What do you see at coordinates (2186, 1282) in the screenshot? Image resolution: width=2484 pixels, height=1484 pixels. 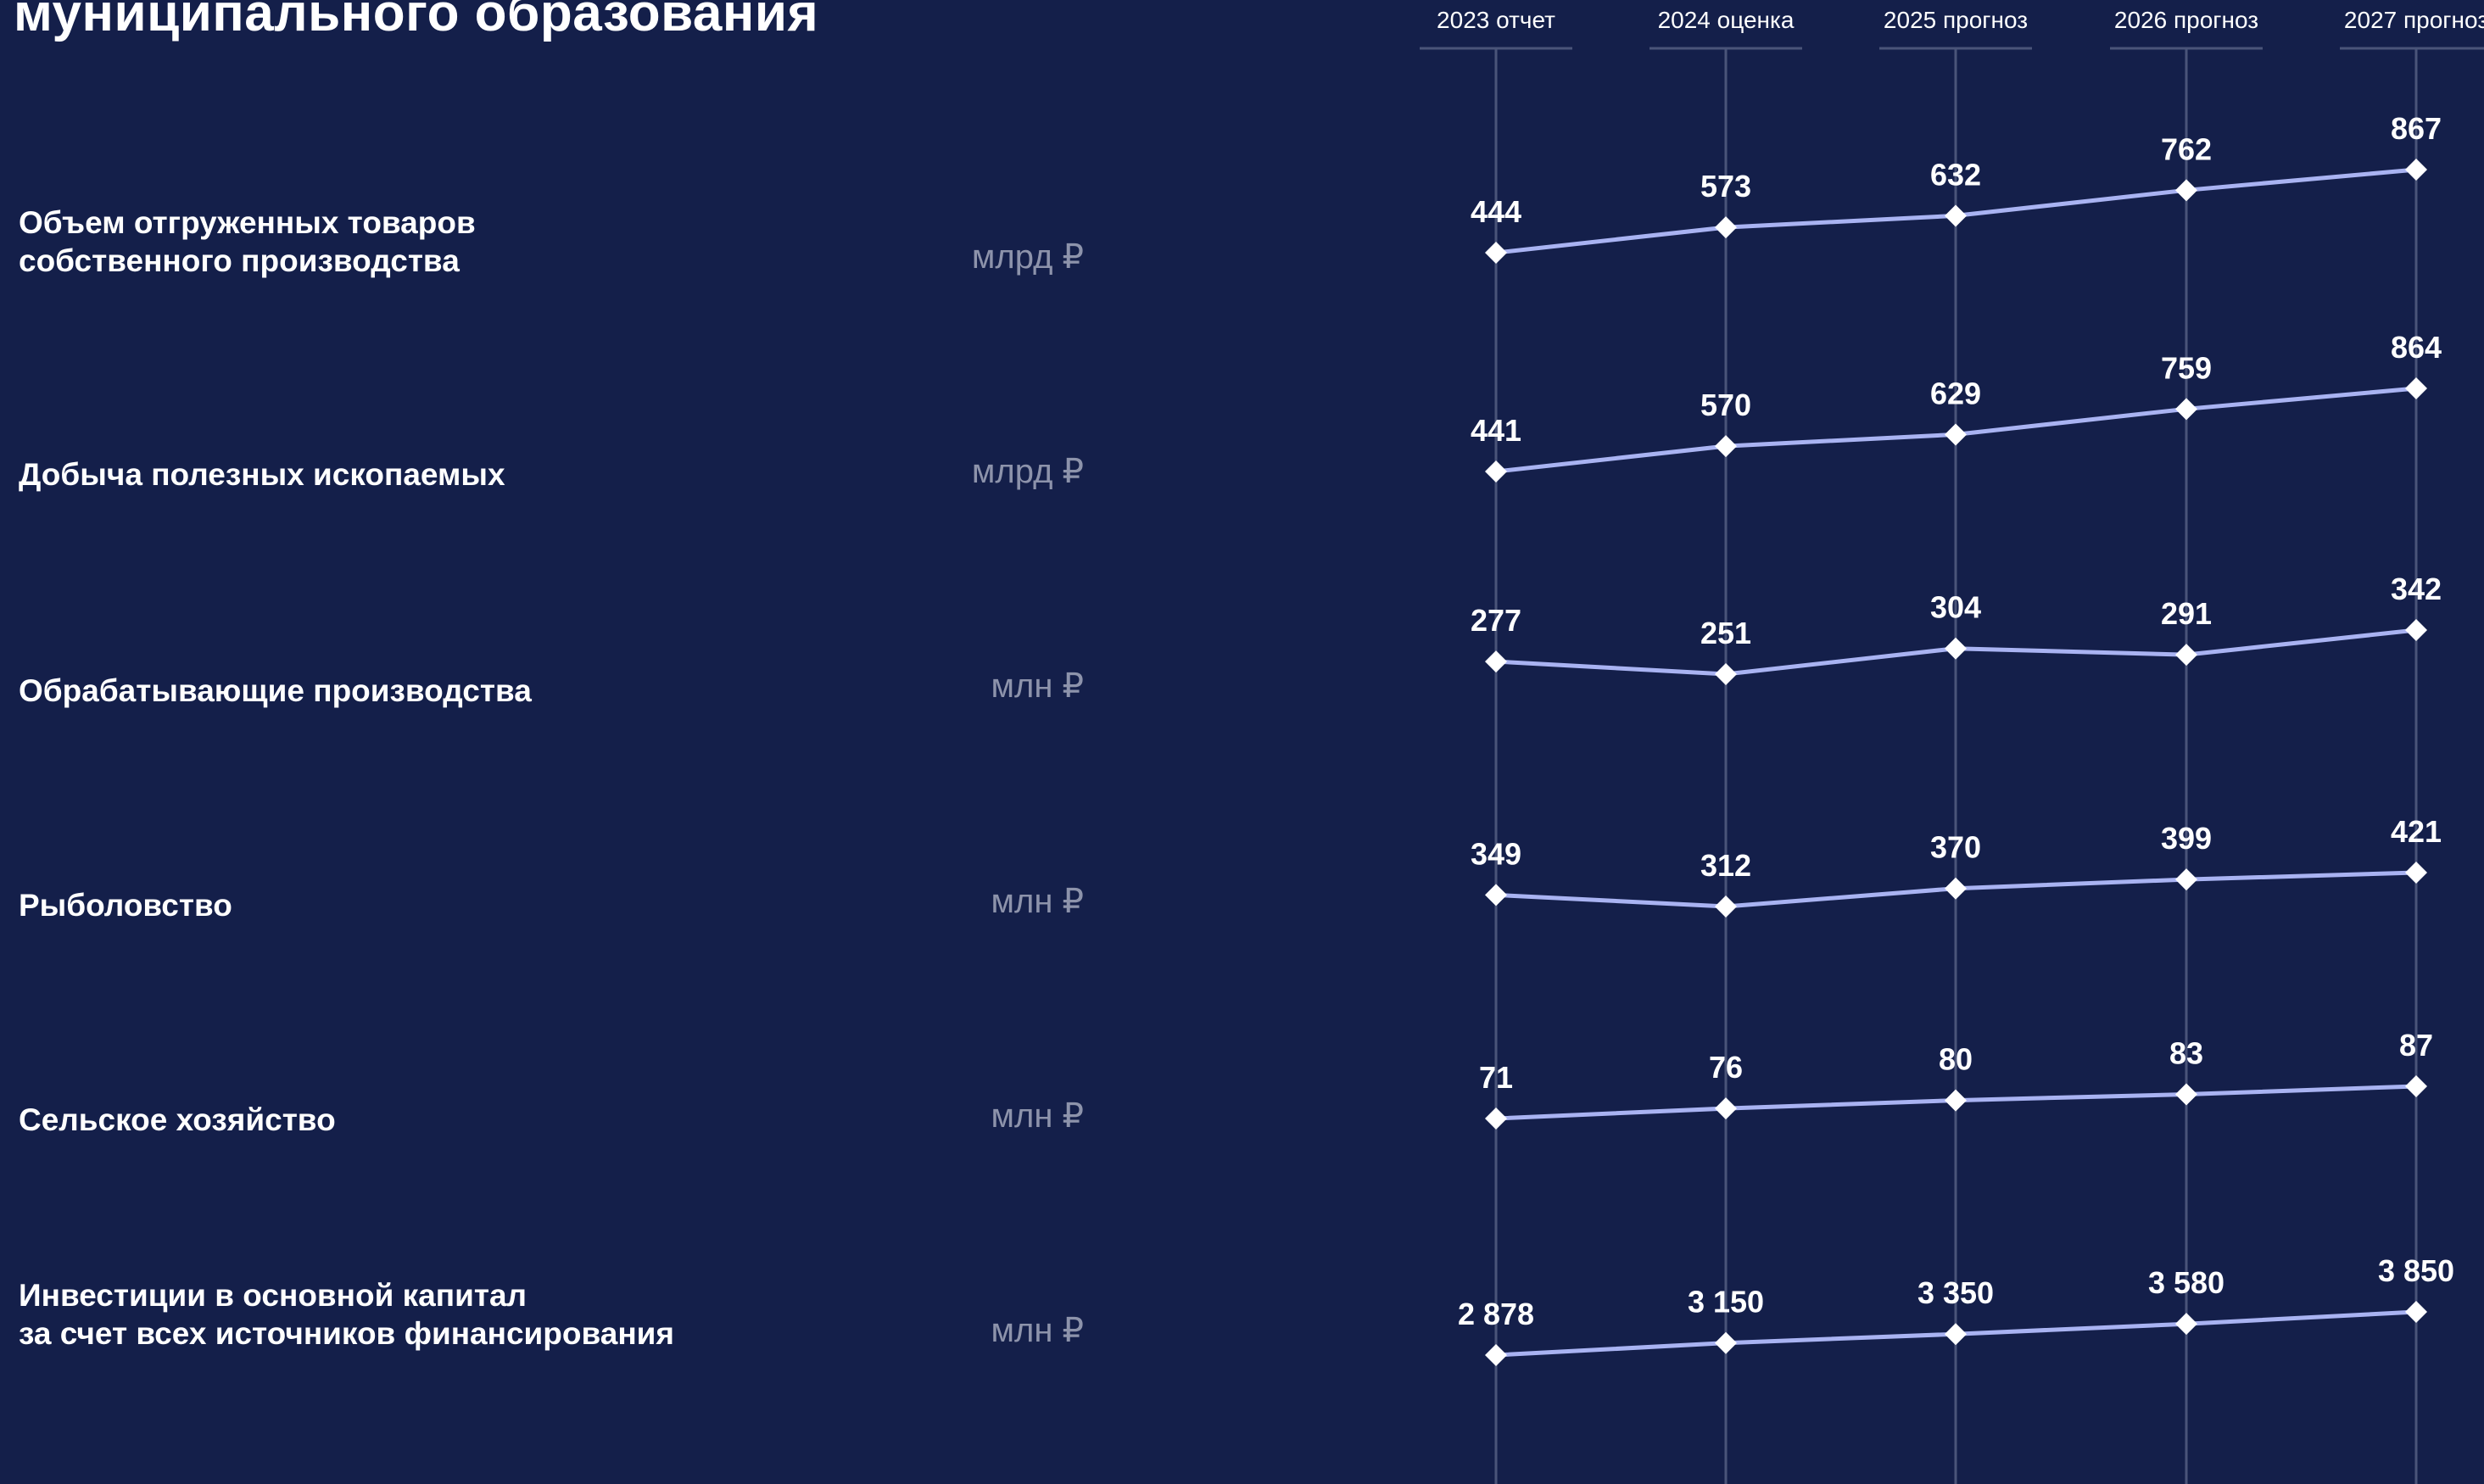 I see `data-label: 3 580` at bounding box center [2186, 1282].